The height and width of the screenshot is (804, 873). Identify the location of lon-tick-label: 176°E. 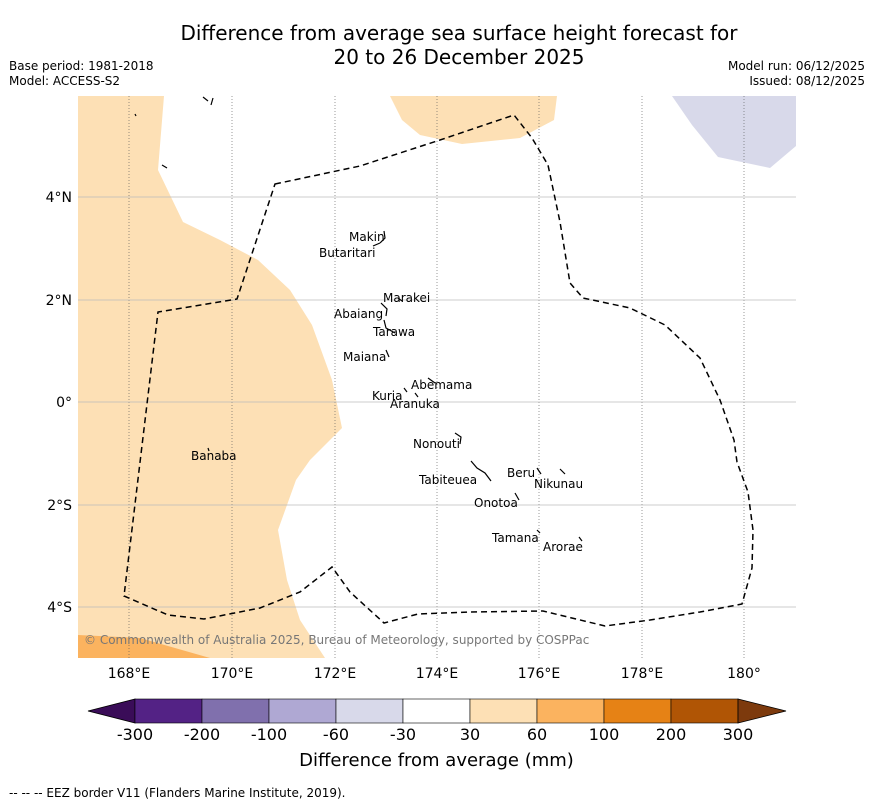
(539, 674).